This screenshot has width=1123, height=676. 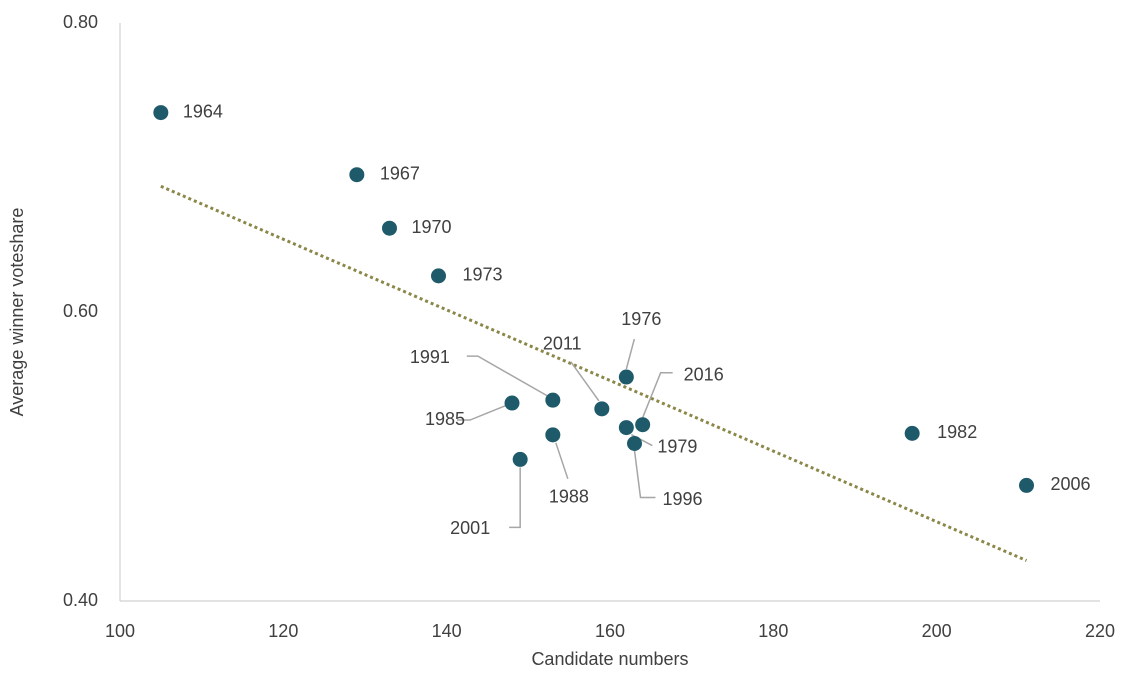 What do you see at coordinates (957, 432) in the screenshot?
I see `point-label: 1982` at bounding box center [957, 432].